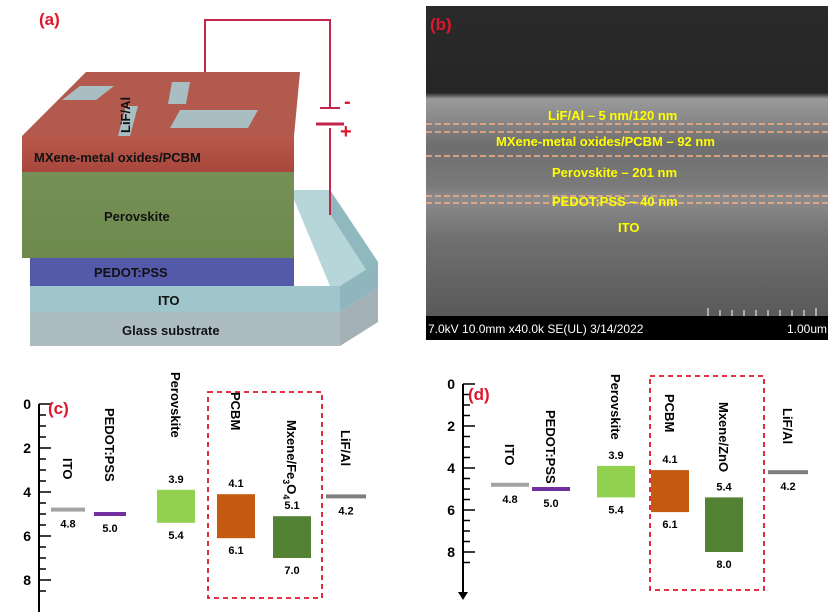  I want to click on ito-label: ITO, so click(168, 300).